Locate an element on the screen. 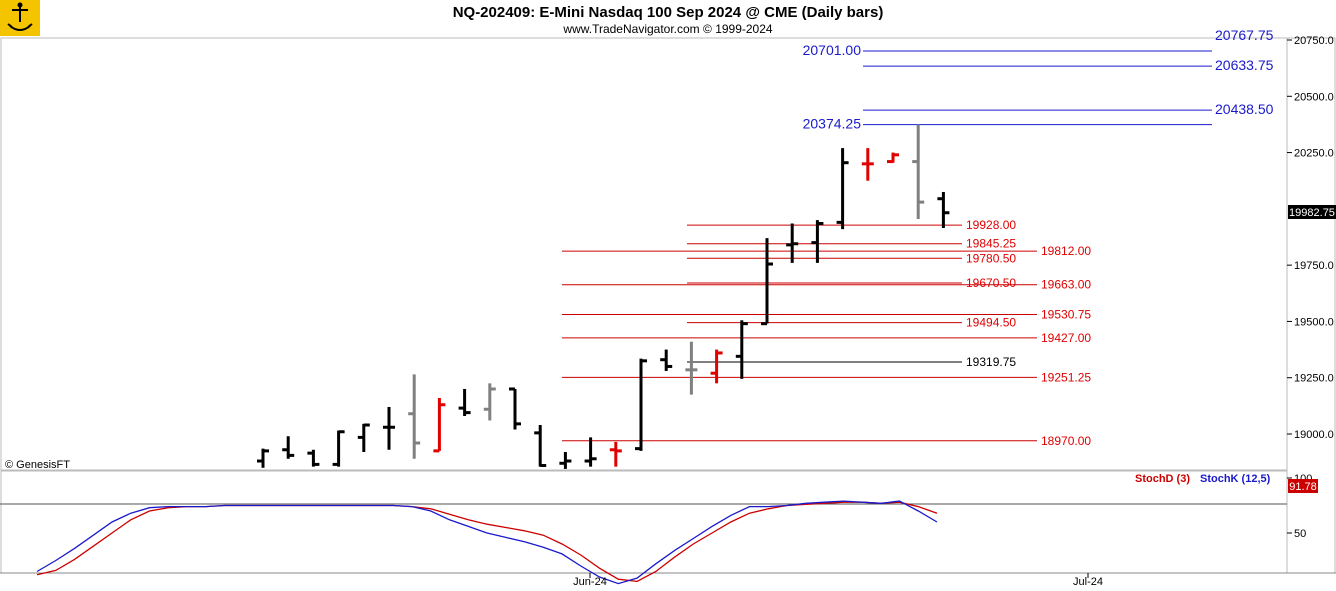  level-label: 20767.75 is located at coordinates (1244, 35).